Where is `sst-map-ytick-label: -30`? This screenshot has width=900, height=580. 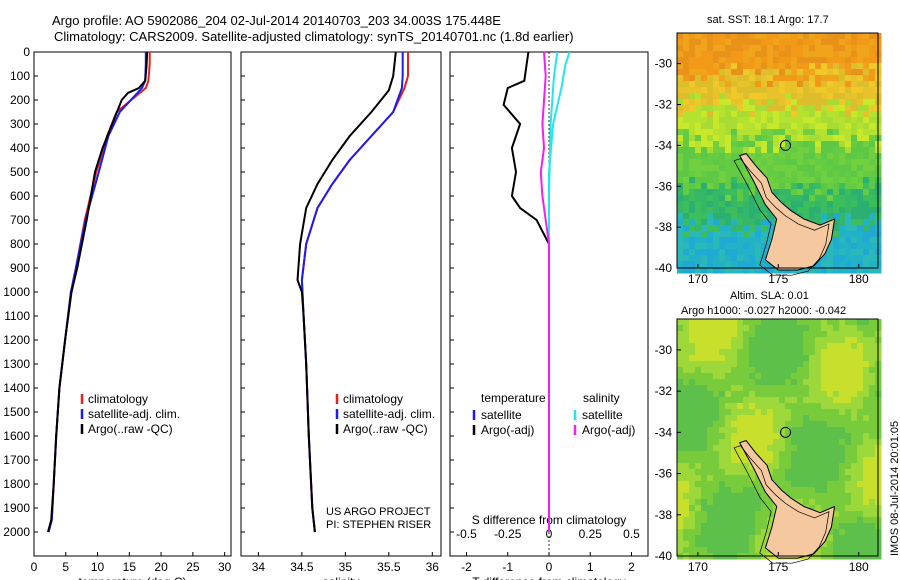
sst-map-ytick-label: -30 is located at coordinates (664, 64).